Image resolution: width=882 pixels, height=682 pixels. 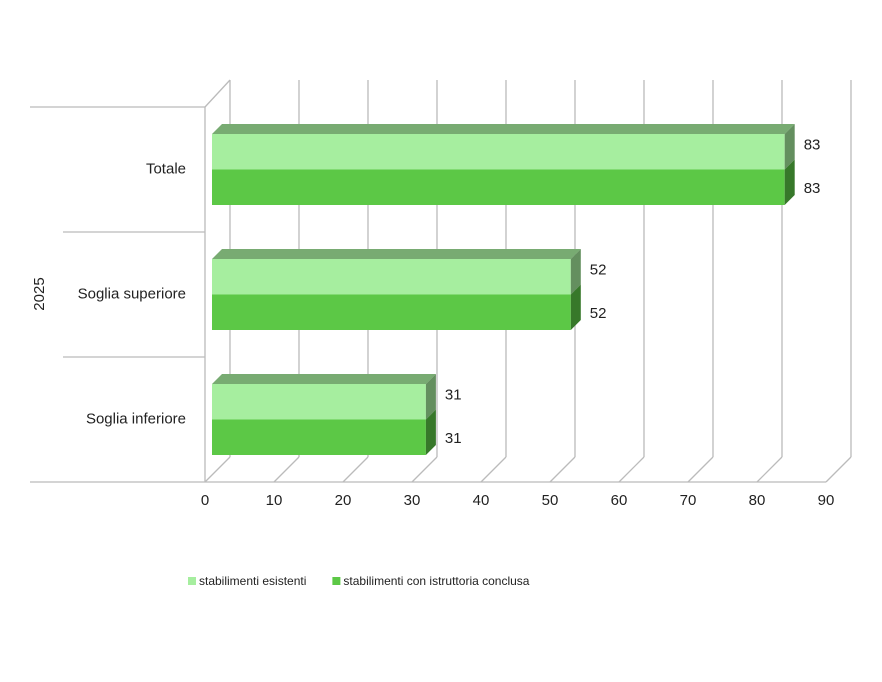 What do you see at coordinates (412, 500) in the screenshot?
I see `x-tick-label: 30` at bounding box center [412, 500].